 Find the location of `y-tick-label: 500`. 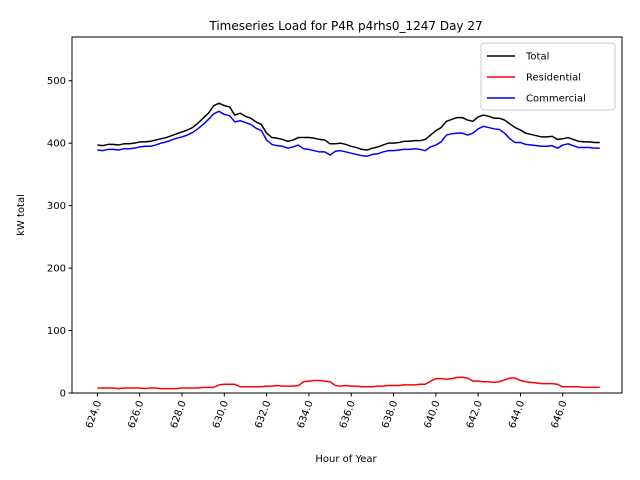

y-tick-label: 500 is located at coordinates (56, 81).